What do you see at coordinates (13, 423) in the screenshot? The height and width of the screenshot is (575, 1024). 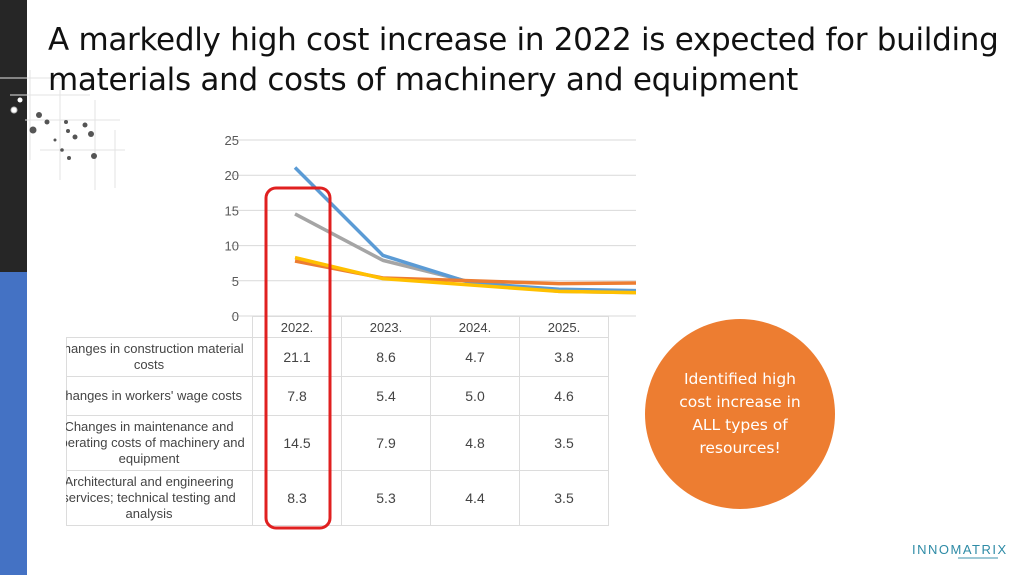 I see `blue-side-bar` at bounding box center [13, 423].